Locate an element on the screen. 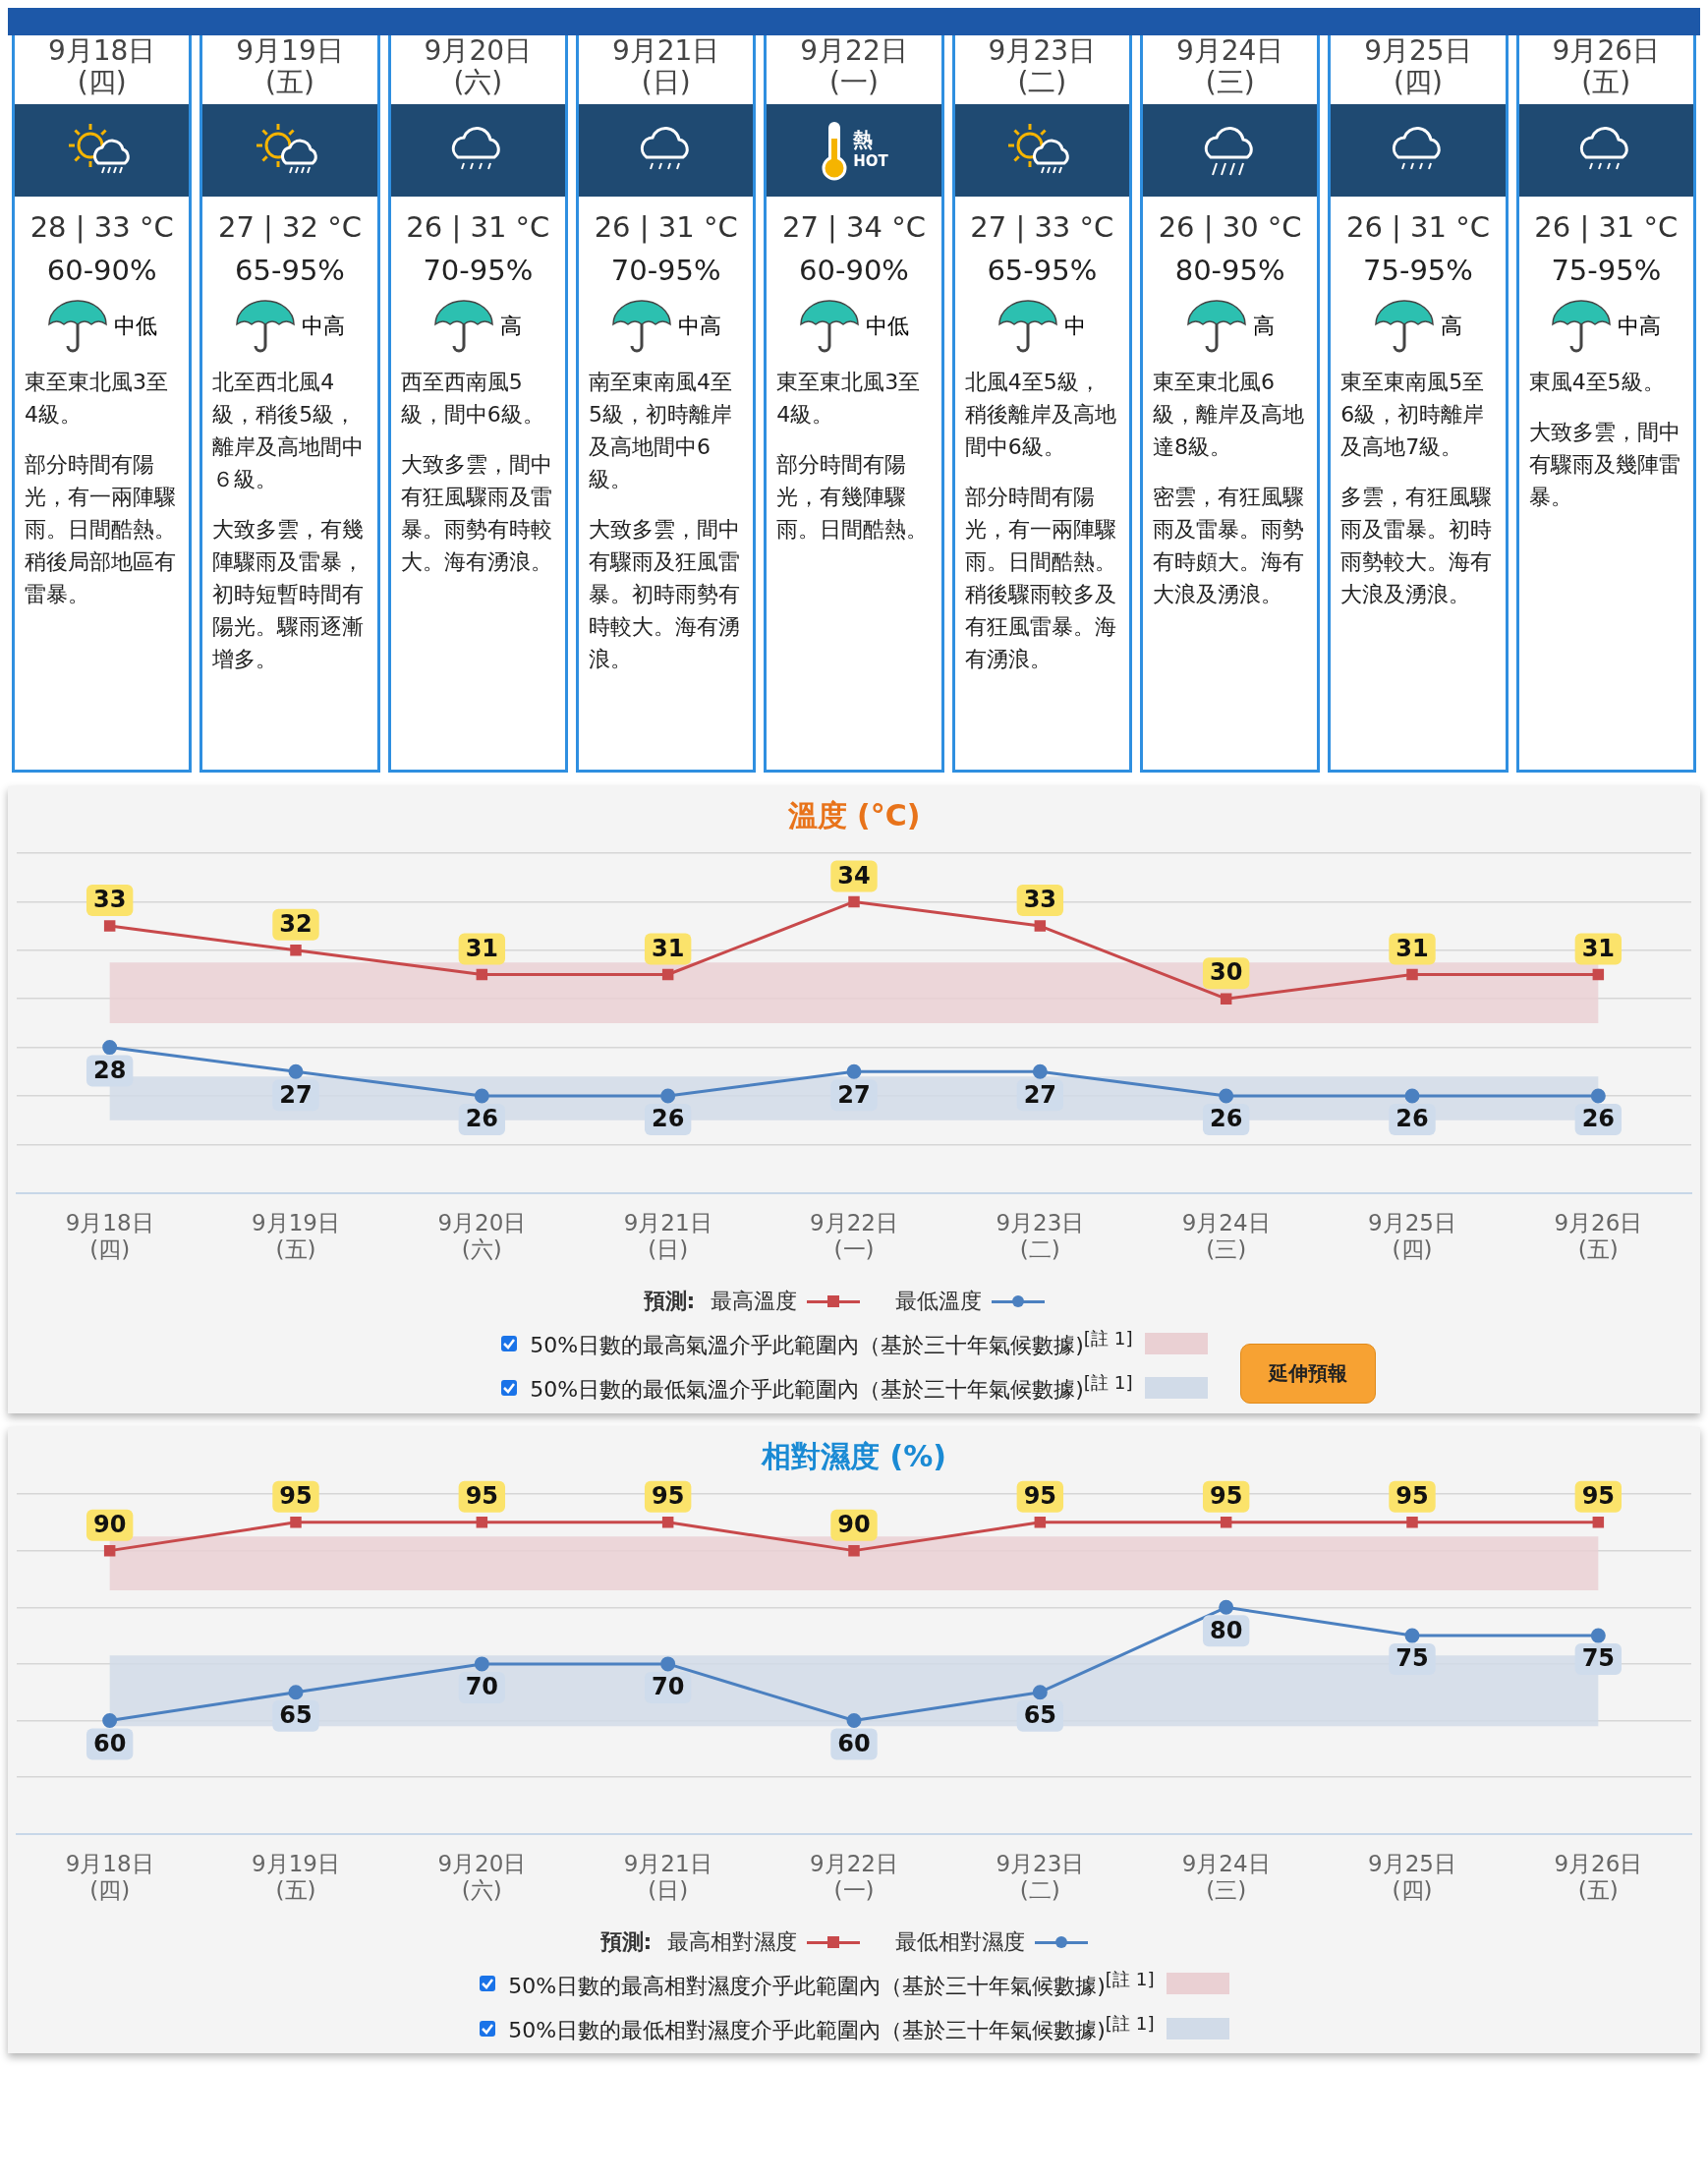 This screenshot has height=2183, width=1708. text: 熱 is located at coordinates (864, 140).